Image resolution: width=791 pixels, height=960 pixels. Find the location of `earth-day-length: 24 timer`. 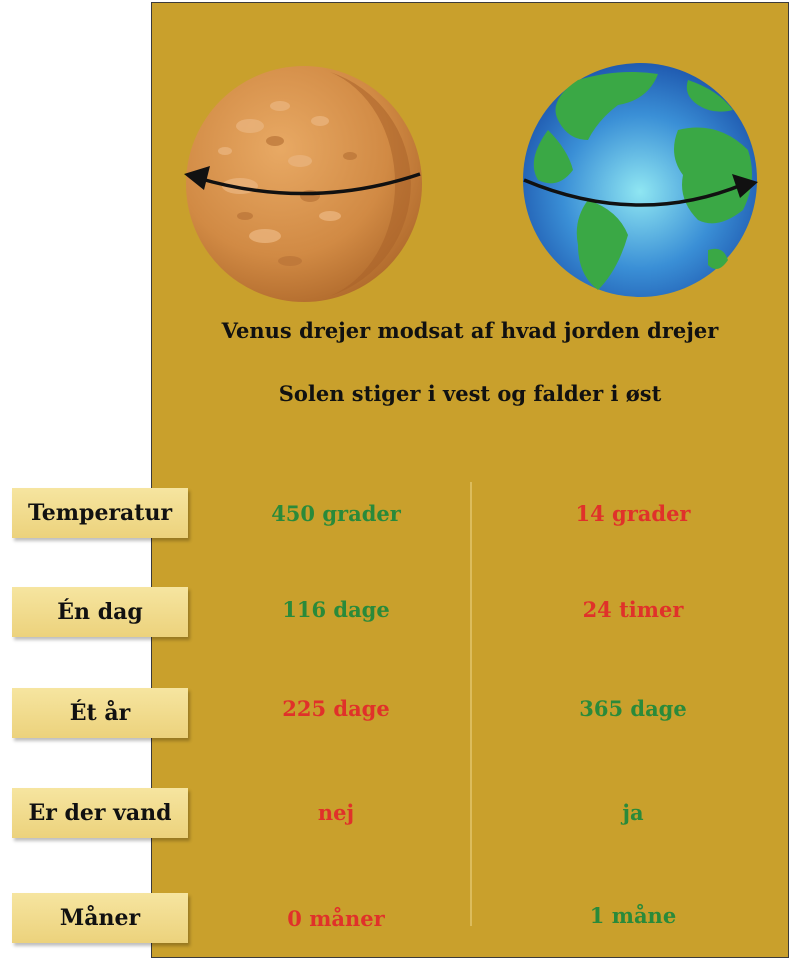

earth-day-length: 24 timer is located at coordinates (633, 609).